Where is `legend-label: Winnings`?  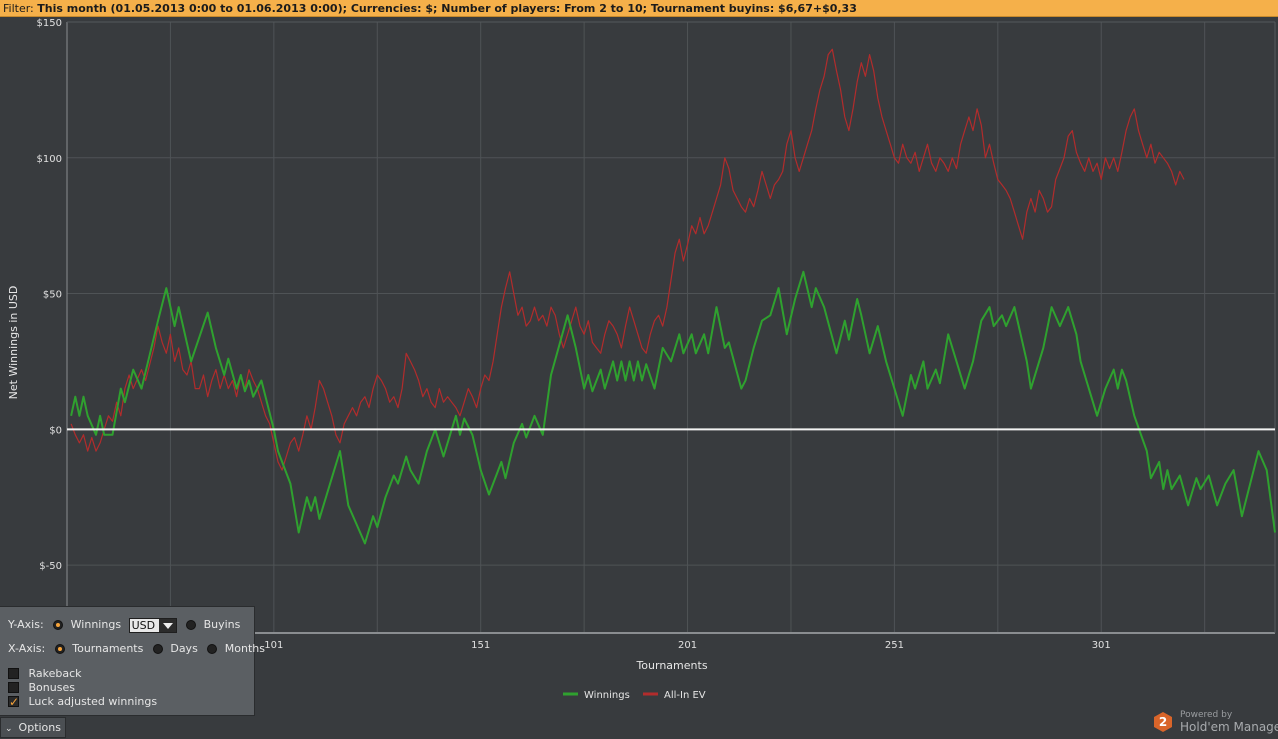 legend-label: Winnings is located at coordinates (607, 695).